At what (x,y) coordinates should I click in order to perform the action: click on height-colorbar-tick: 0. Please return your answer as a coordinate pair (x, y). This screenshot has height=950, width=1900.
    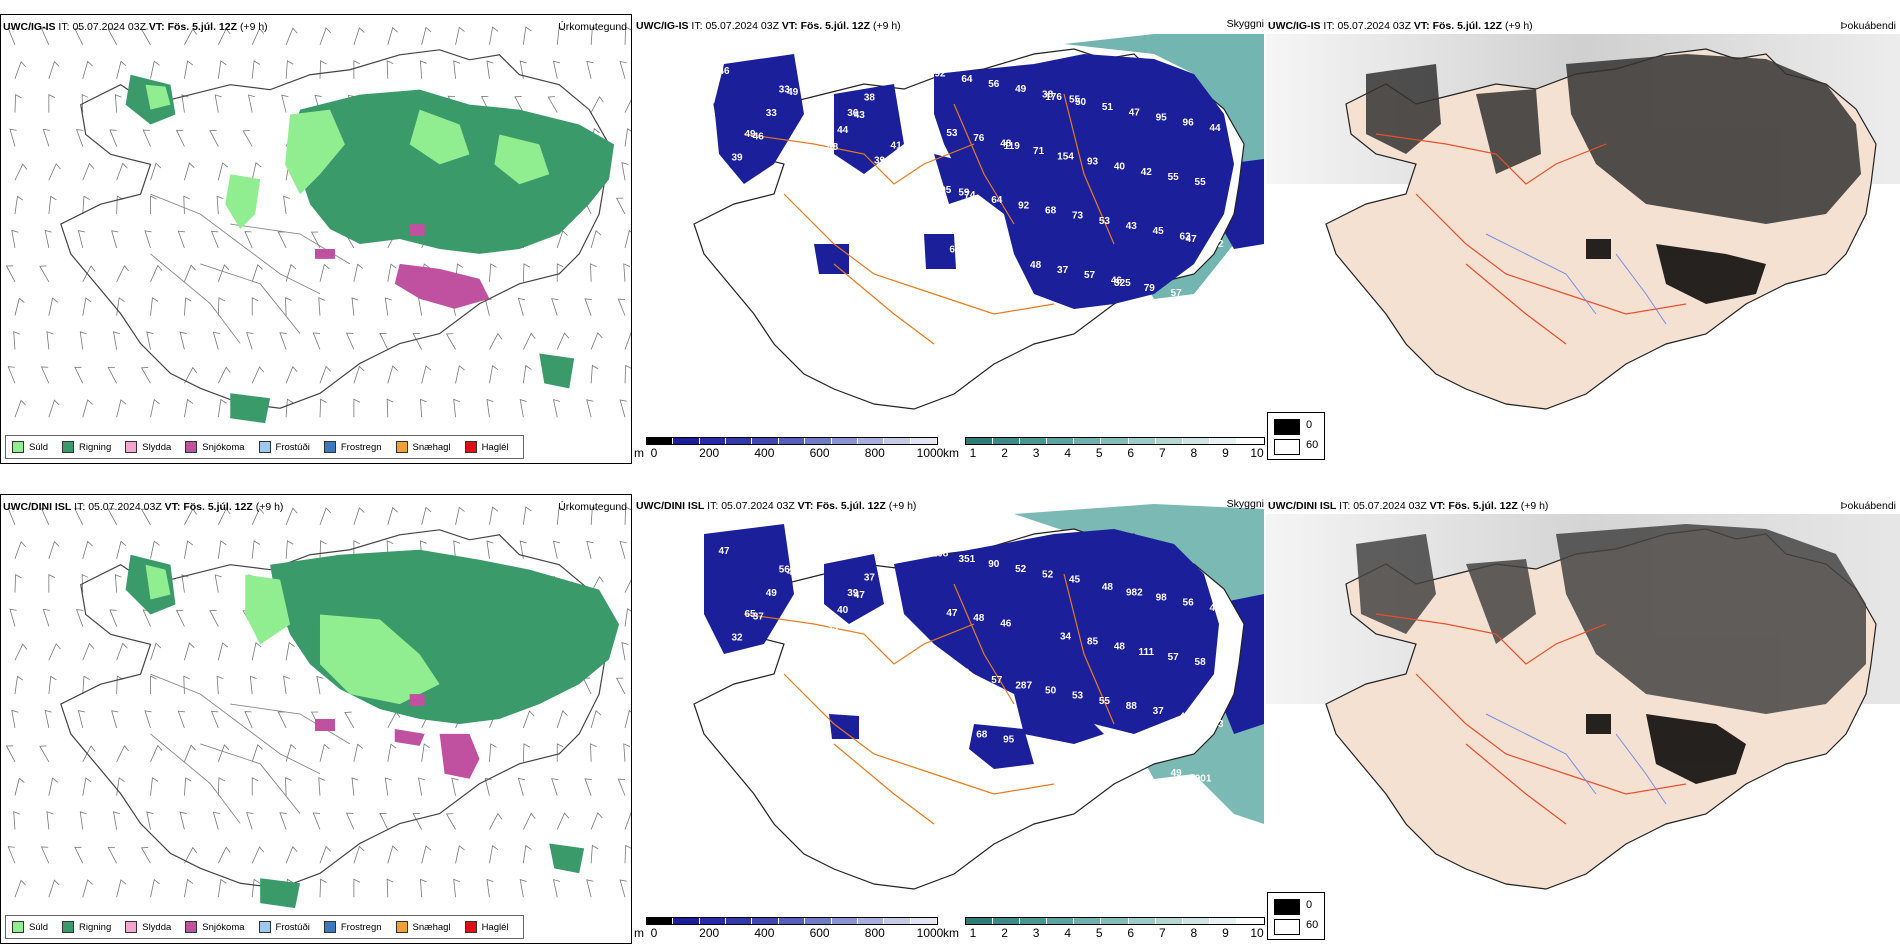
    Looking at the image, I should click on (654, 453).